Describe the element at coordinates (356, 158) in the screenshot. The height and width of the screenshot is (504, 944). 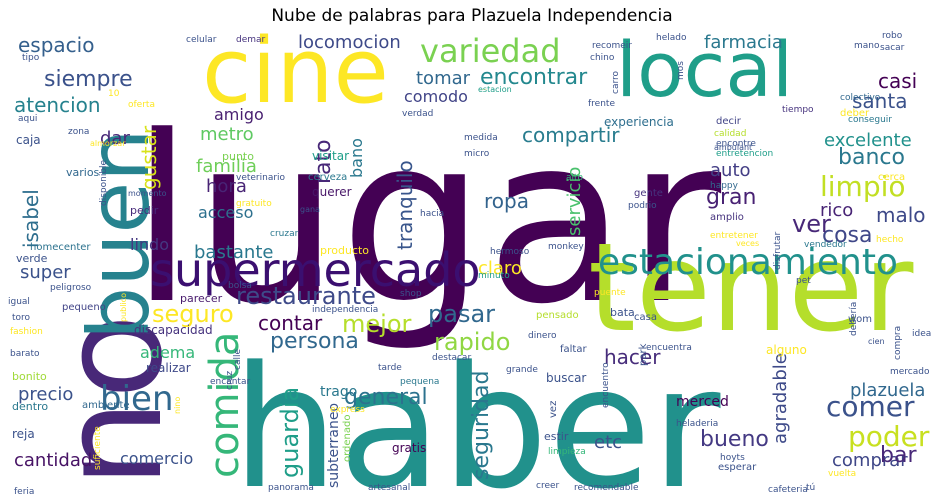
I see `word-bano: bano` at that location.